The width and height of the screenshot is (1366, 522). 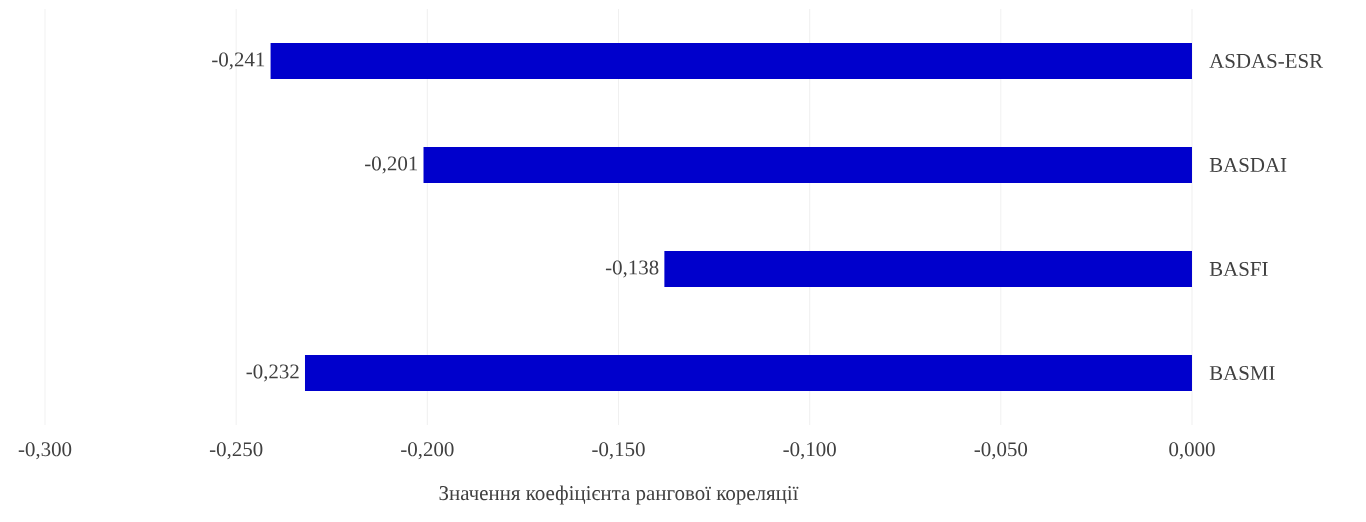 What do you see at coordinates (1001, 451) in the screenshot?
I see `x-tick-label: -0,050` at bounding box center [1001, 451].